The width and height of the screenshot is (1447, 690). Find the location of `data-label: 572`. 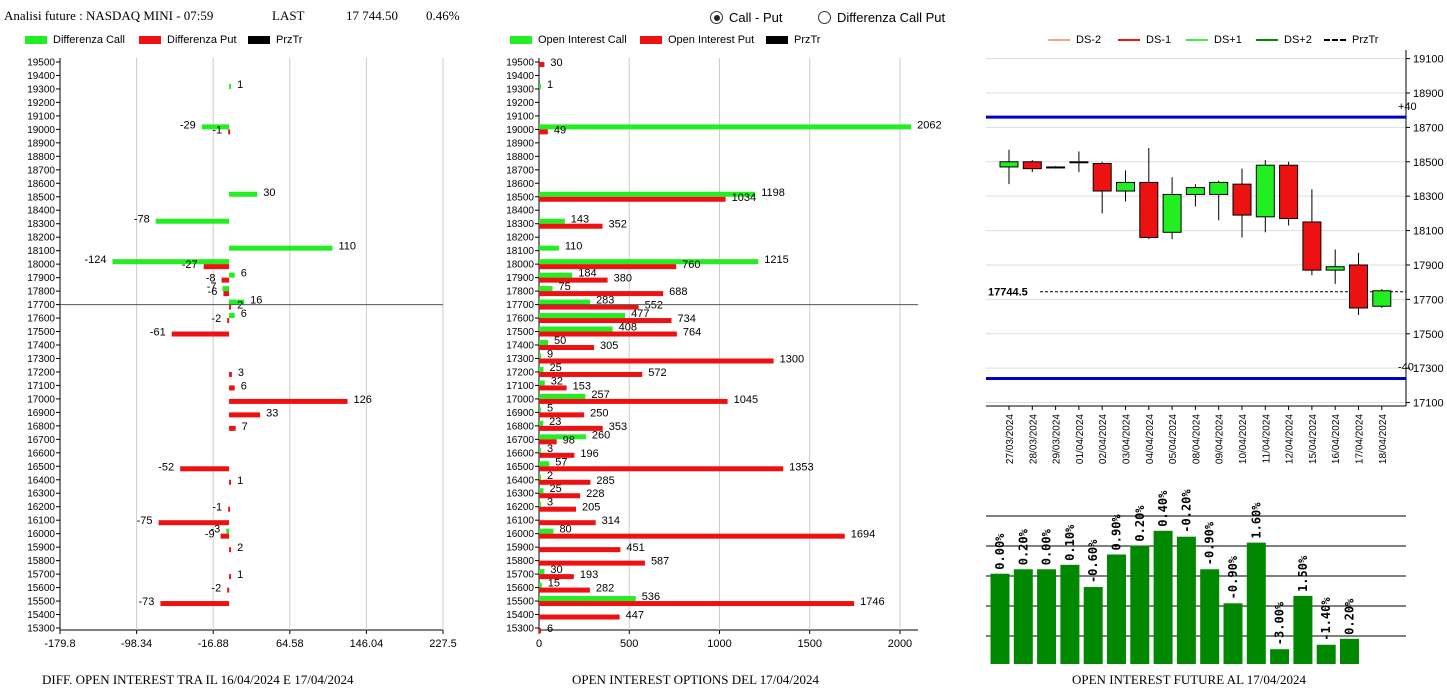

data-label: 572 is located at coordinates (657, 373).